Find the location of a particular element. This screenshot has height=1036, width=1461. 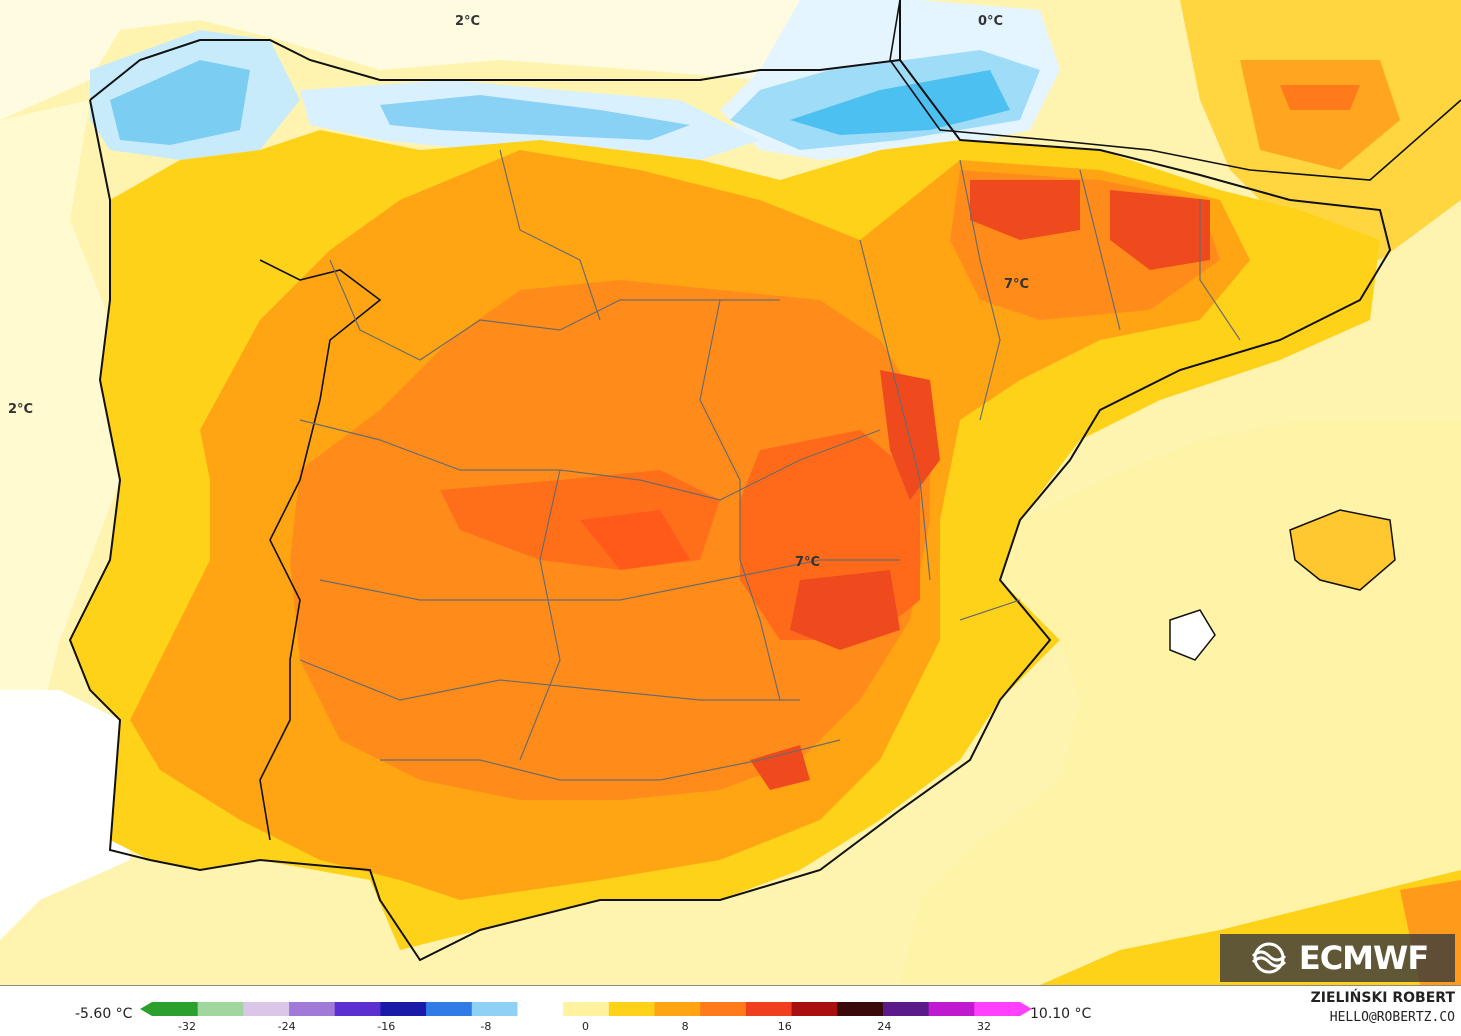

legend-max-value: 10.10 °C is located at coordinates (1061, 1014).